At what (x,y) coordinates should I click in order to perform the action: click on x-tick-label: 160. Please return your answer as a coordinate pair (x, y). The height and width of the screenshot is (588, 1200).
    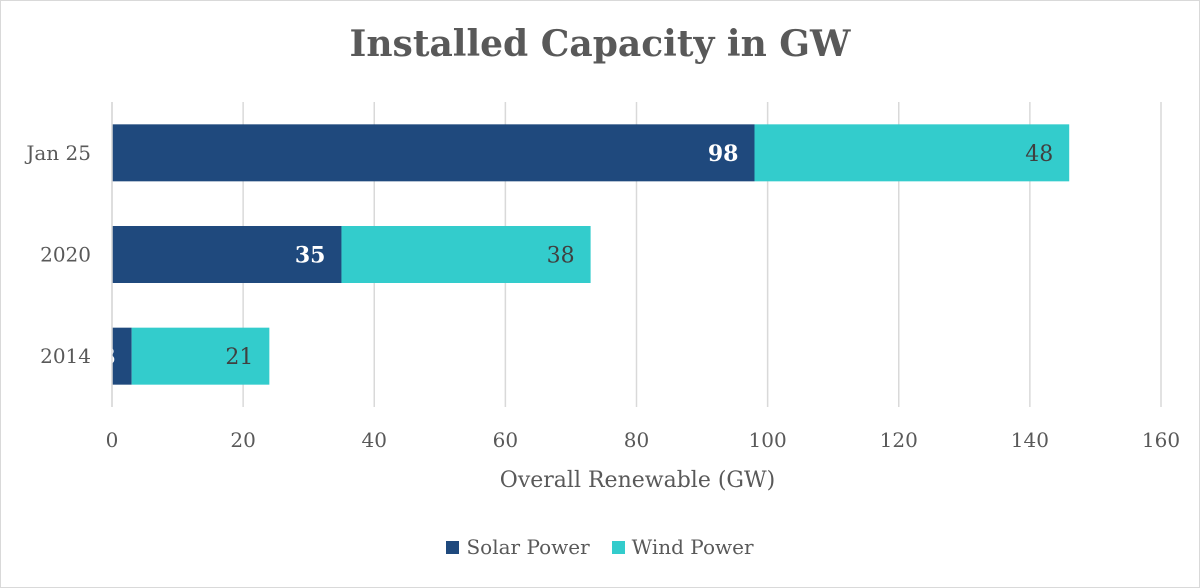
    Looking at the image, I should click on (1161, 440).